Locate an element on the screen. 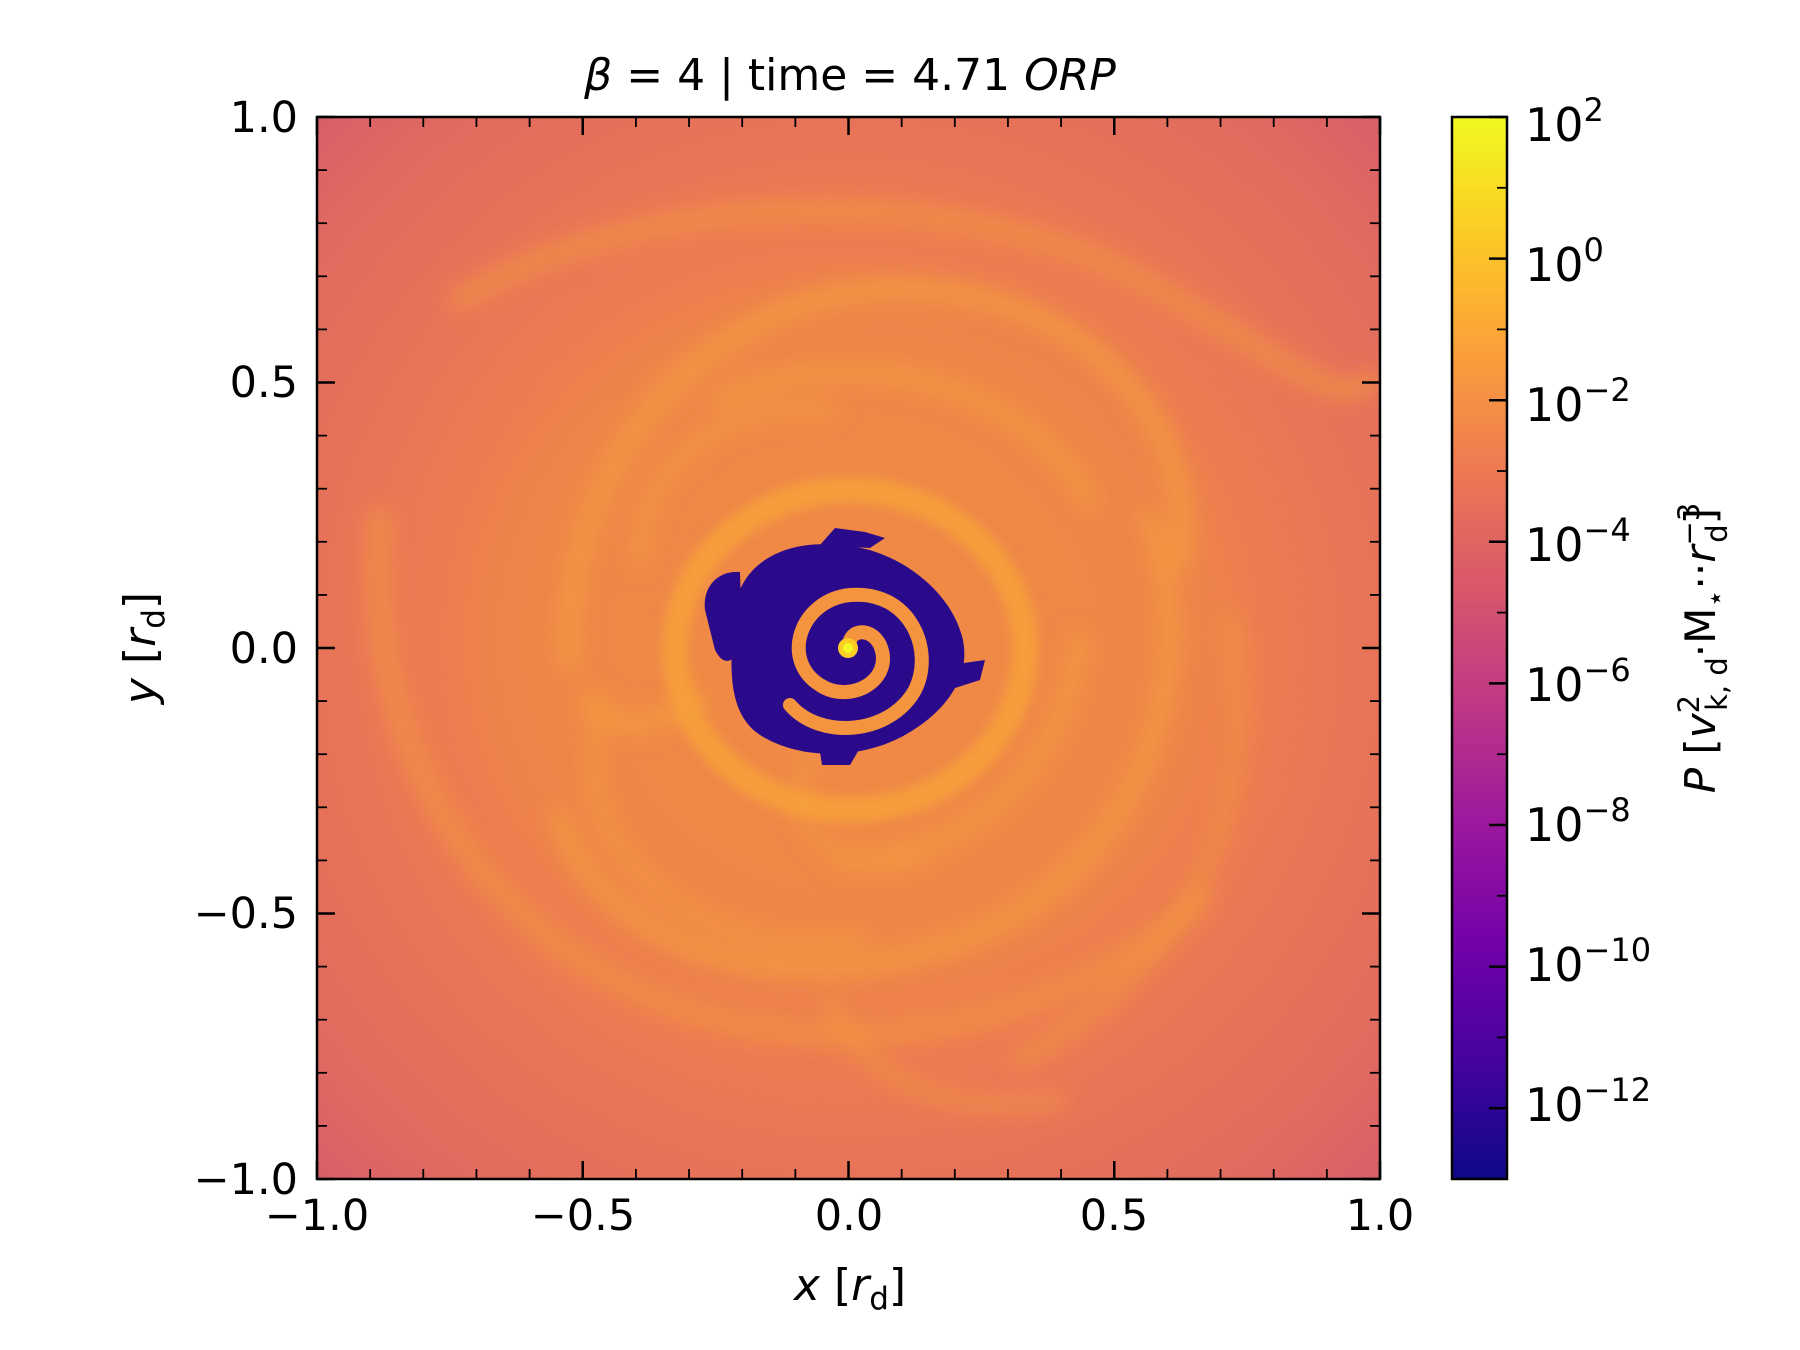 The image size is (1800, 1350). title-beta-symbol: β is located at coordinates (597, 75).